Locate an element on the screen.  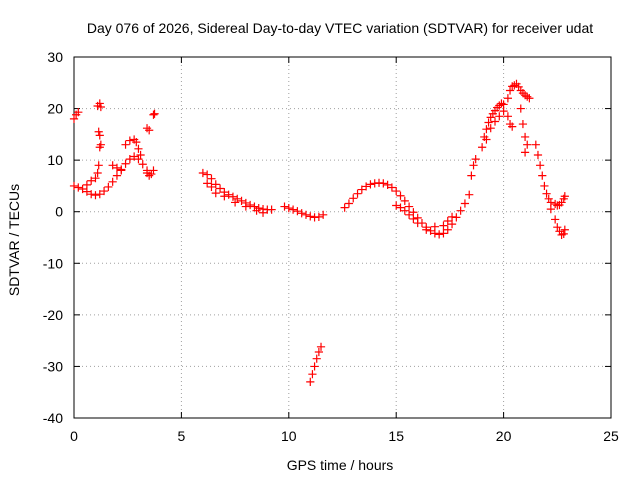
y-tick-label: -20 is located at coordinates (53, 315).